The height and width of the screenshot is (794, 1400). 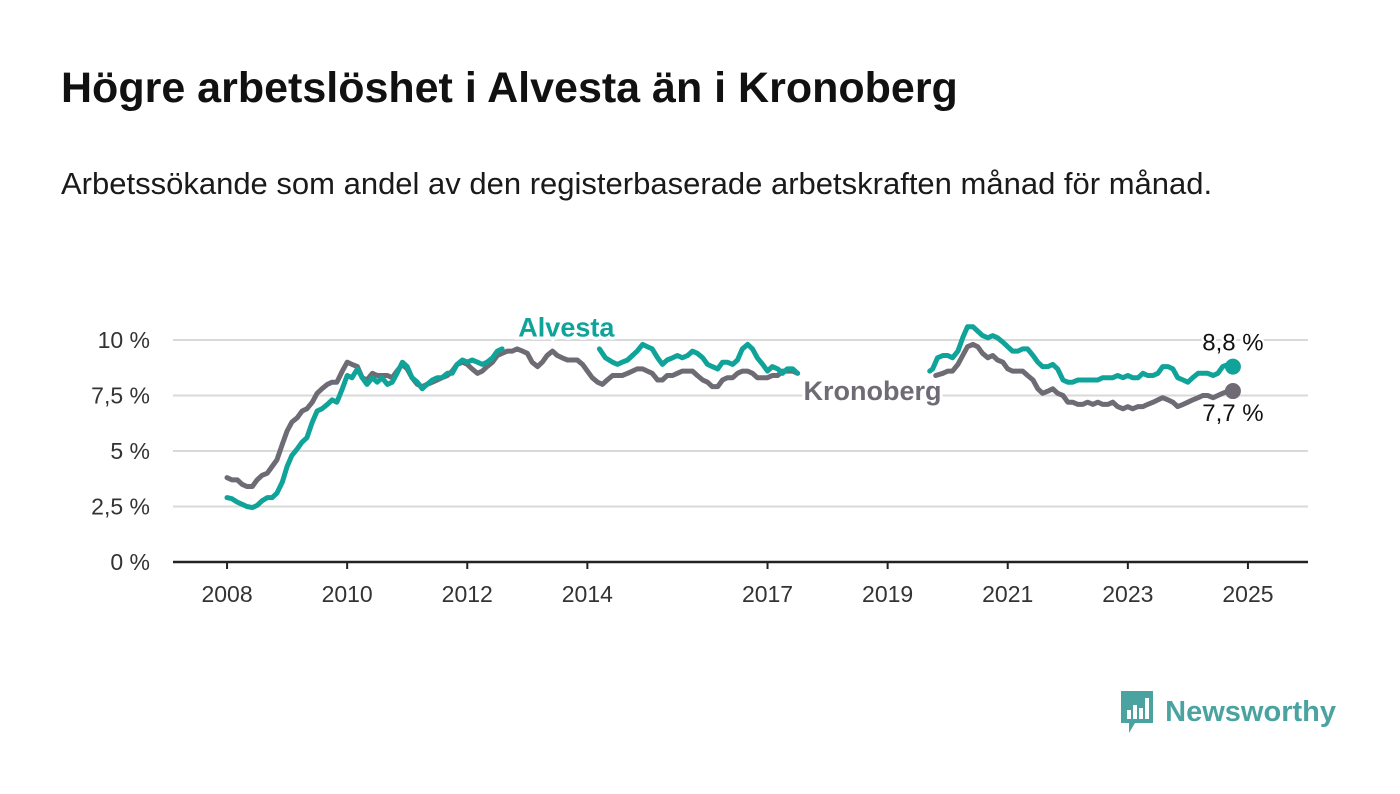 I want to click on newsworthy-brand: Newsworthy, so click(x=1227, y=712).